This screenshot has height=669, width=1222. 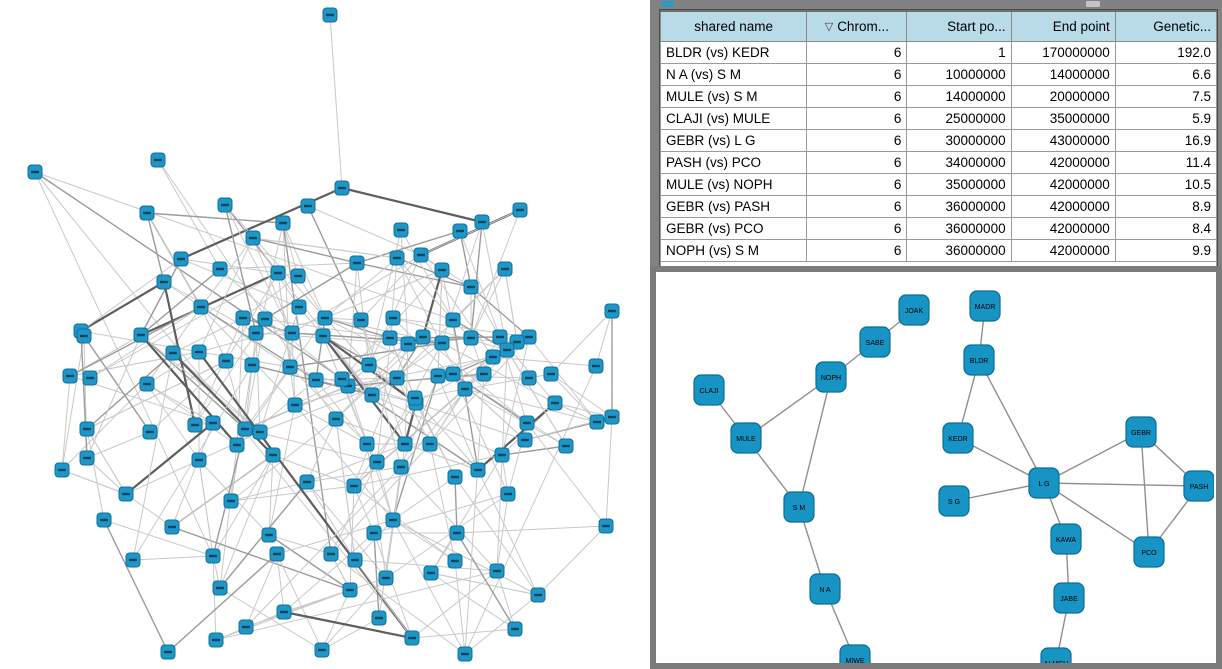 I want to click on node-PCO, so click(x=1149, y=552).